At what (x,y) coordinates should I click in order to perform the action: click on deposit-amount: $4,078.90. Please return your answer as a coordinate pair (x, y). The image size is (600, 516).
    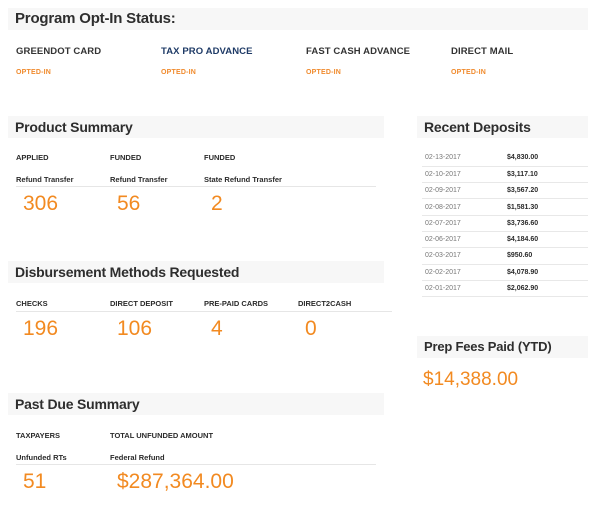
    Looking at the image, I should click on (547, 272).